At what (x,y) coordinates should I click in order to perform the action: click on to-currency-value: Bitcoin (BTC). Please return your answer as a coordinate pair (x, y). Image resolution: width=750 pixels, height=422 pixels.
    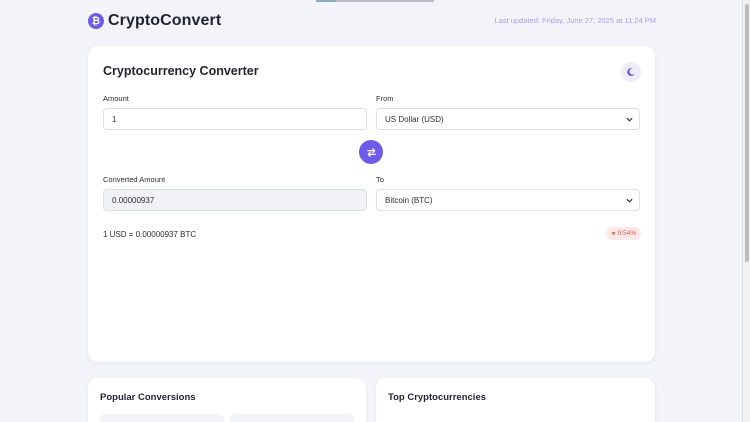
    Looking at the image, I should click on (409, 200).